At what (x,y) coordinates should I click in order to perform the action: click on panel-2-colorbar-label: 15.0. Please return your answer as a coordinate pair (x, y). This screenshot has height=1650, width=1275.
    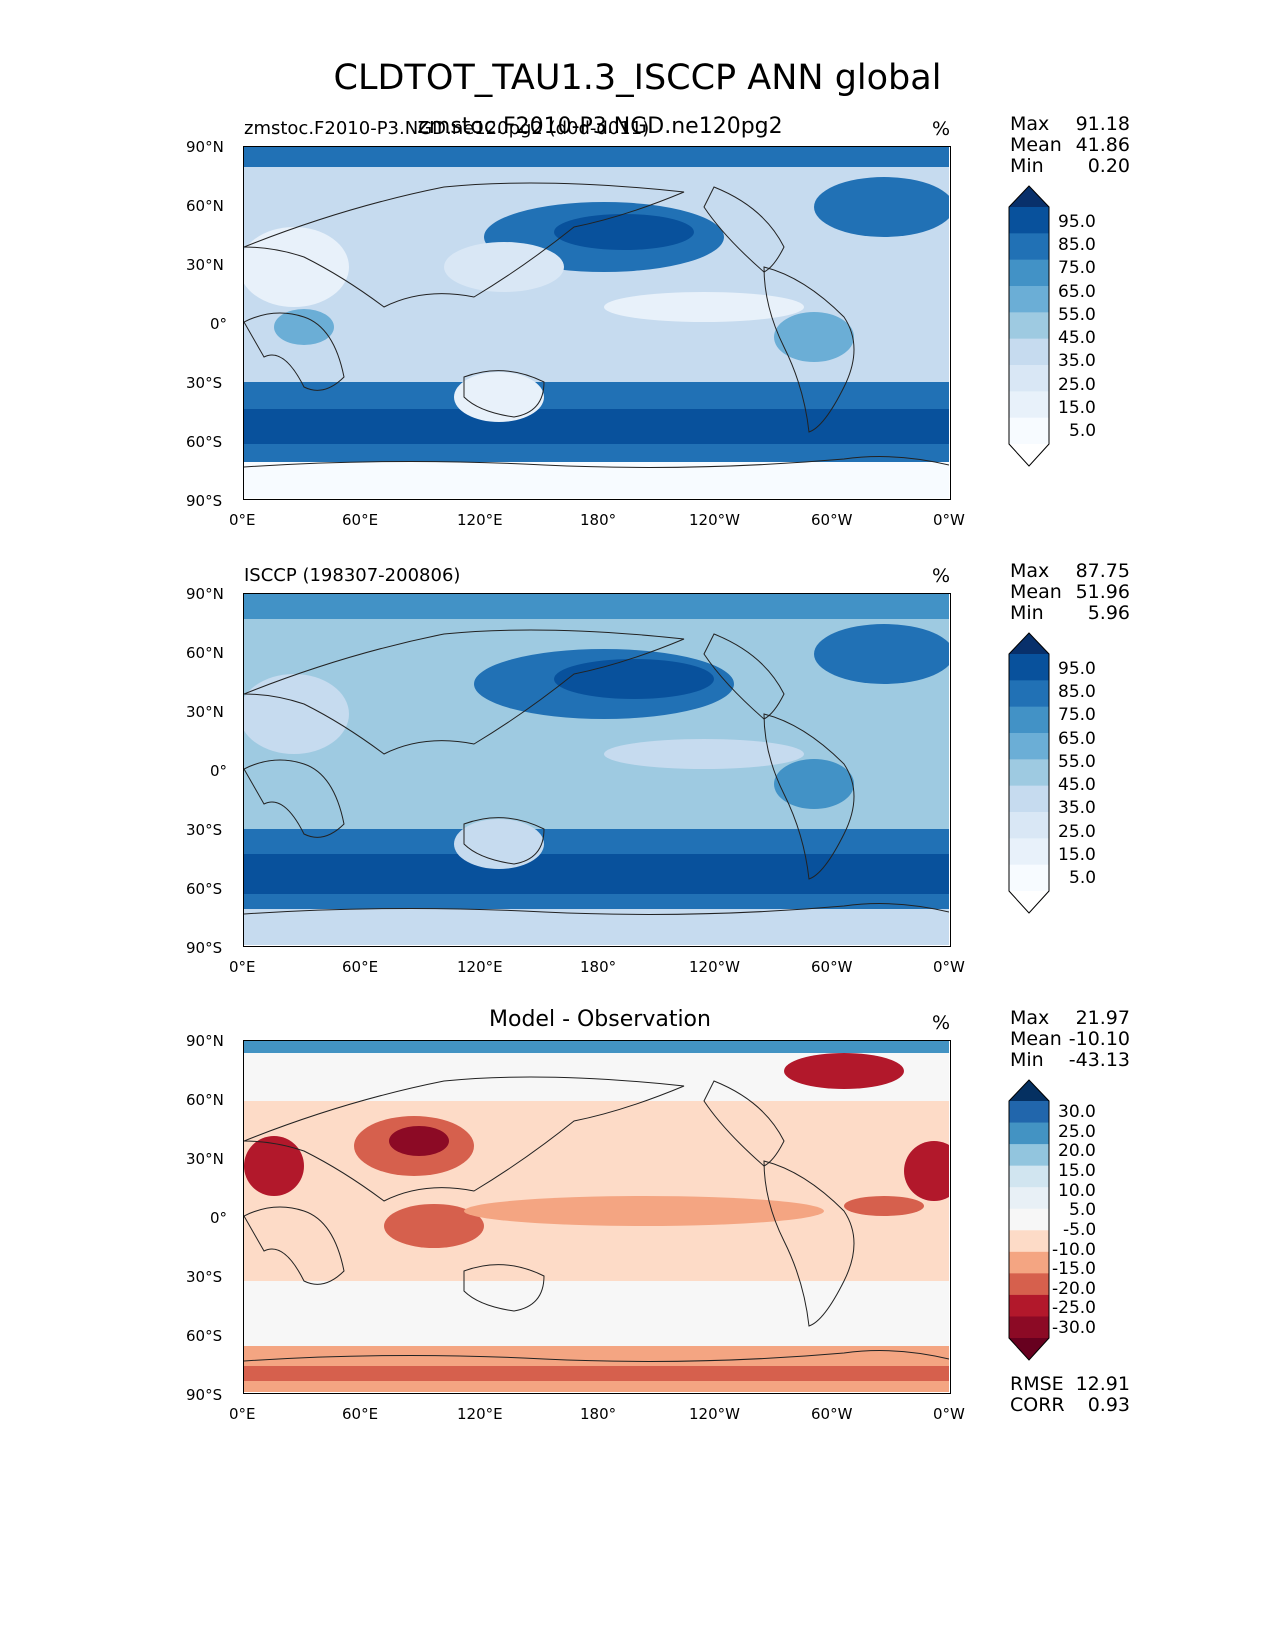
    Looking at the image, I should click on (1077, 855).